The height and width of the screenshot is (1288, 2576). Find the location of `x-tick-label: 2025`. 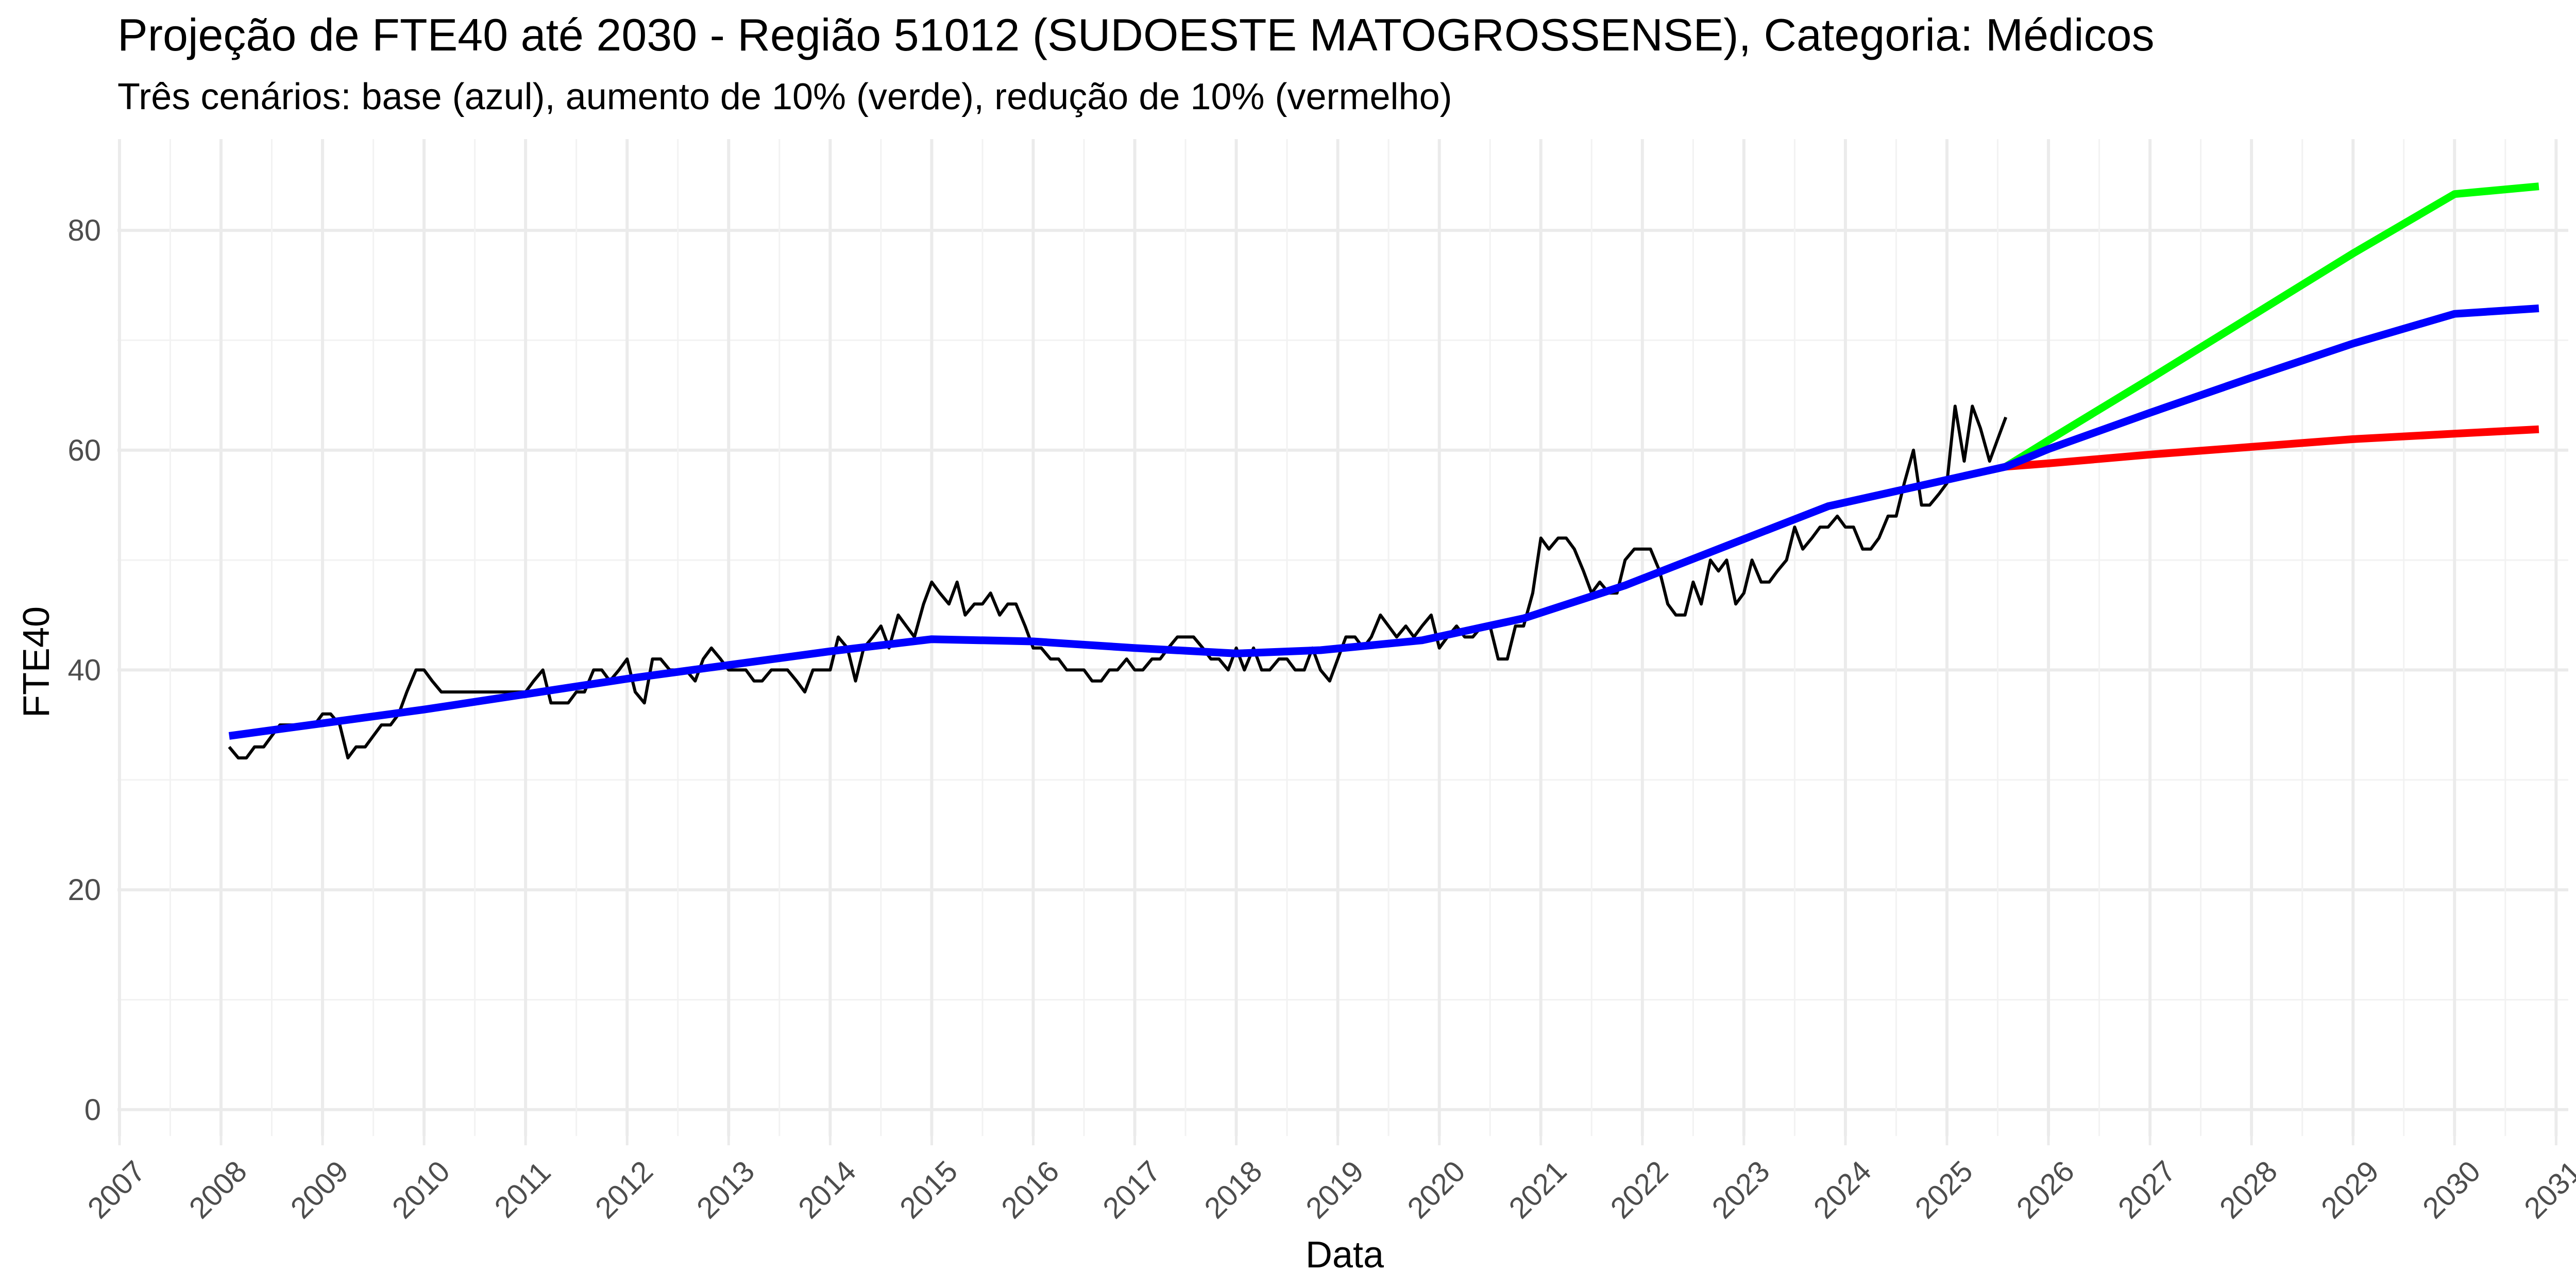

x-tick-label: 2025 is located at coordinates (1944, 1190).